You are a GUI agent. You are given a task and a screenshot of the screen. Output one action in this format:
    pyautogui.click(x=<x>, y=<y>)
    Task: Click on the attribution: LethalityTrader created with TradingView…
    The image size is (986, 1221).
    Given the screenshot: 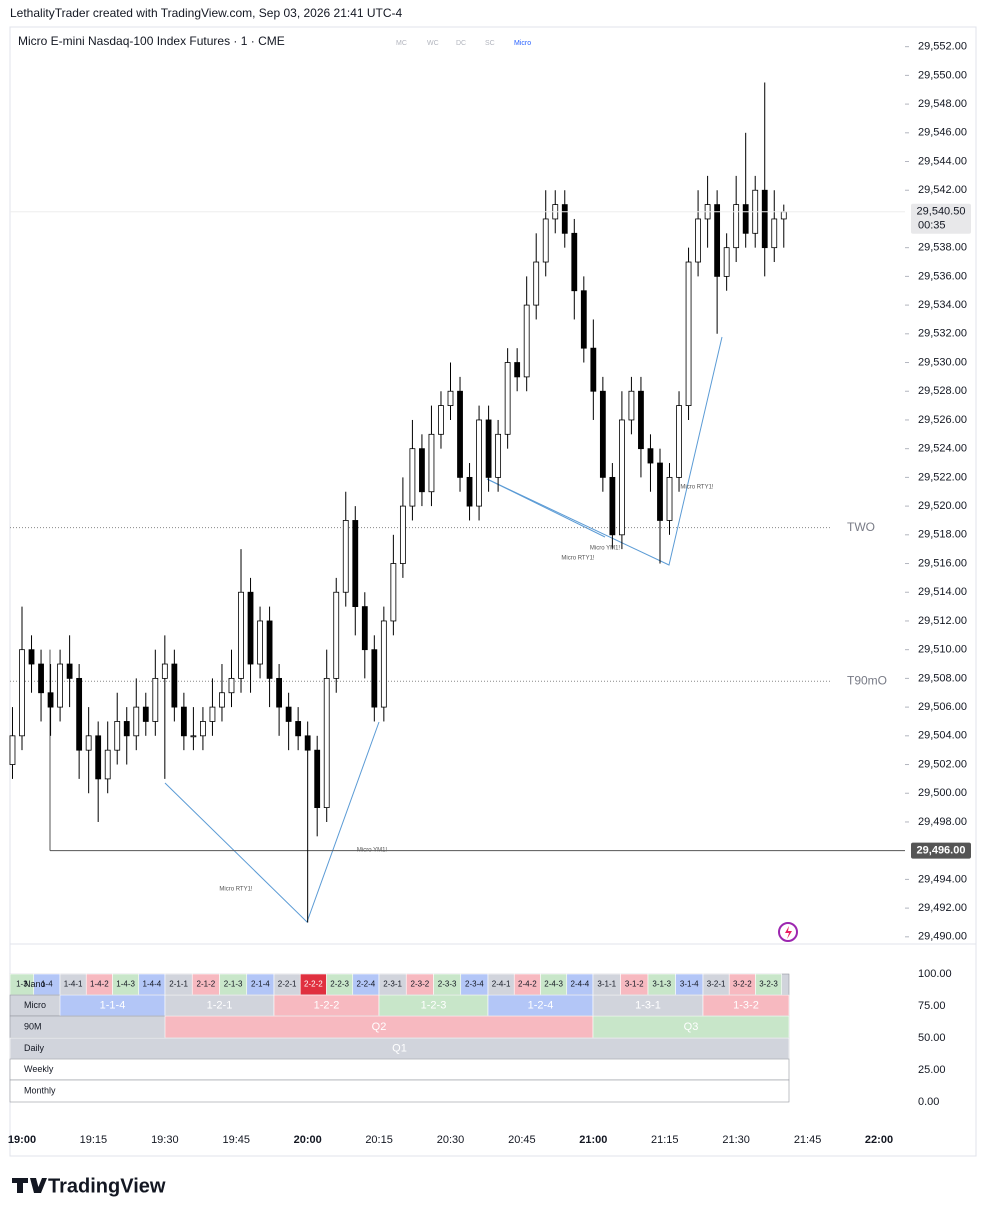 What is the action you would take?
    pyautogui.click(x=206, y=13)
    